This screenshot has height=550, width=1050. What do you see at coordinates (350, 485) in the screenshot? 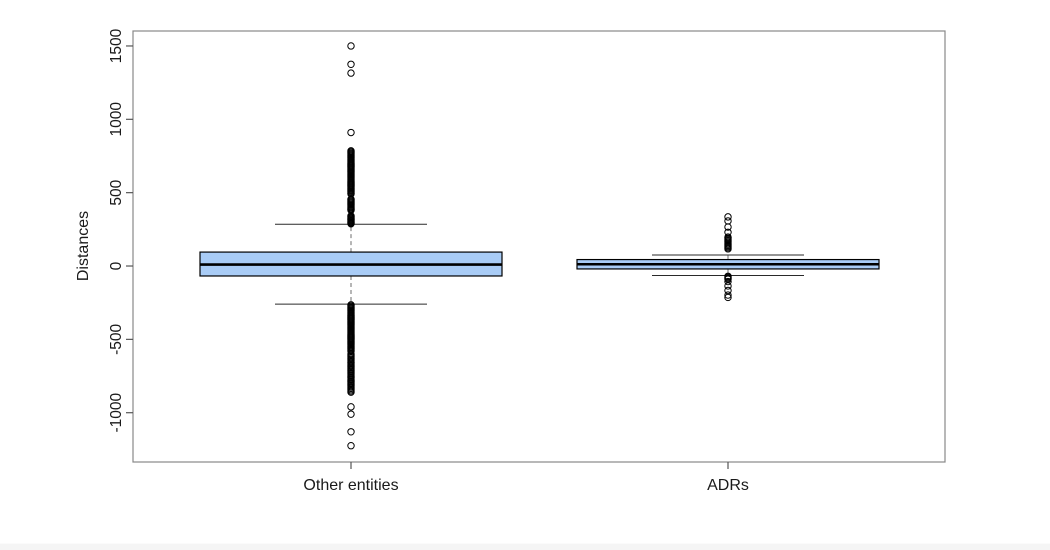
I see `x-category-label-other-entities: Other entities` at bounding box center [350, 485].